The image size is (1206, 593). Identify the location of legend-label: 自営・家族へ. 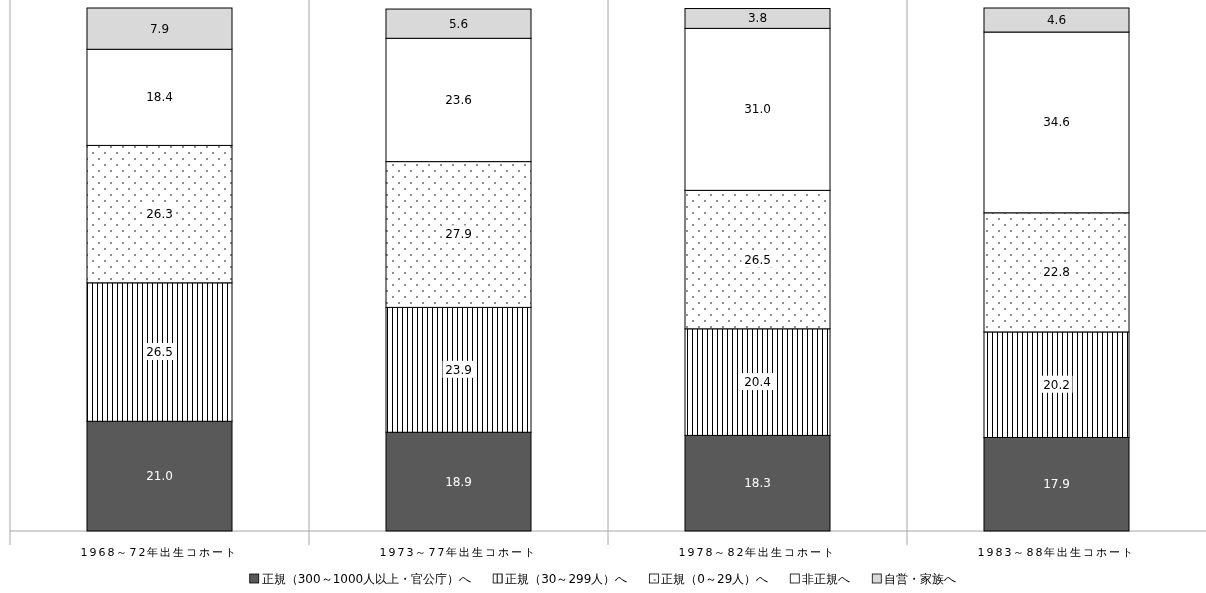
(920, 579).